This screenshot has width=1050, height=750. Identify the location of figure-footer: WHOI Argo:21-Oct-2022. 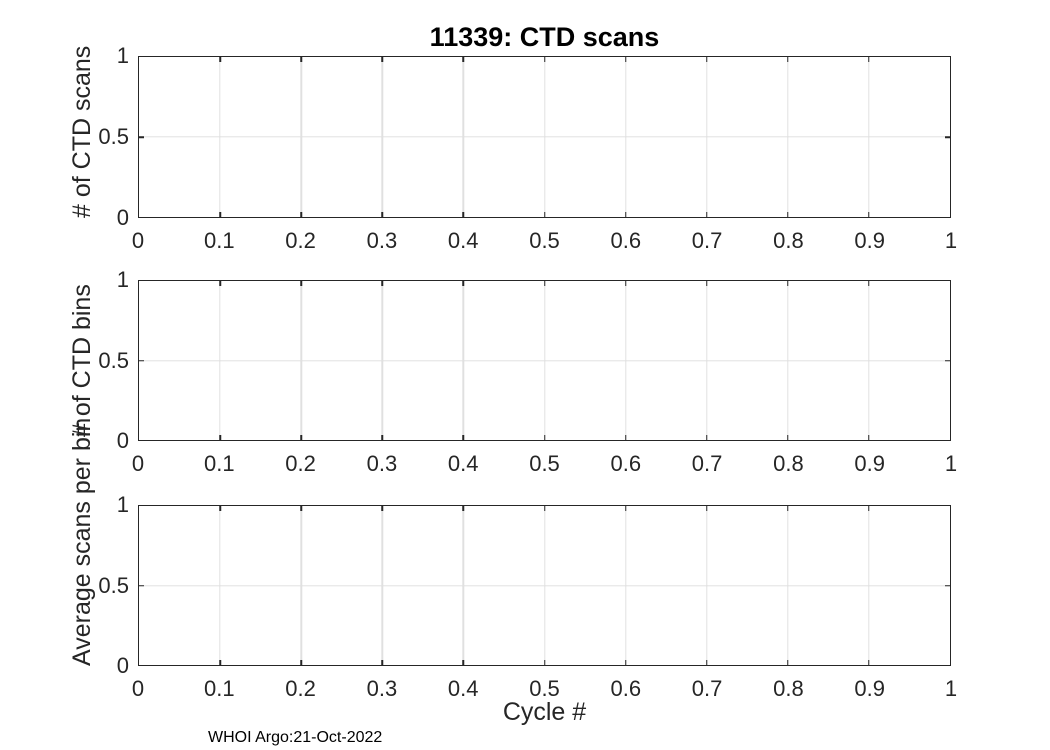
(295, 737).